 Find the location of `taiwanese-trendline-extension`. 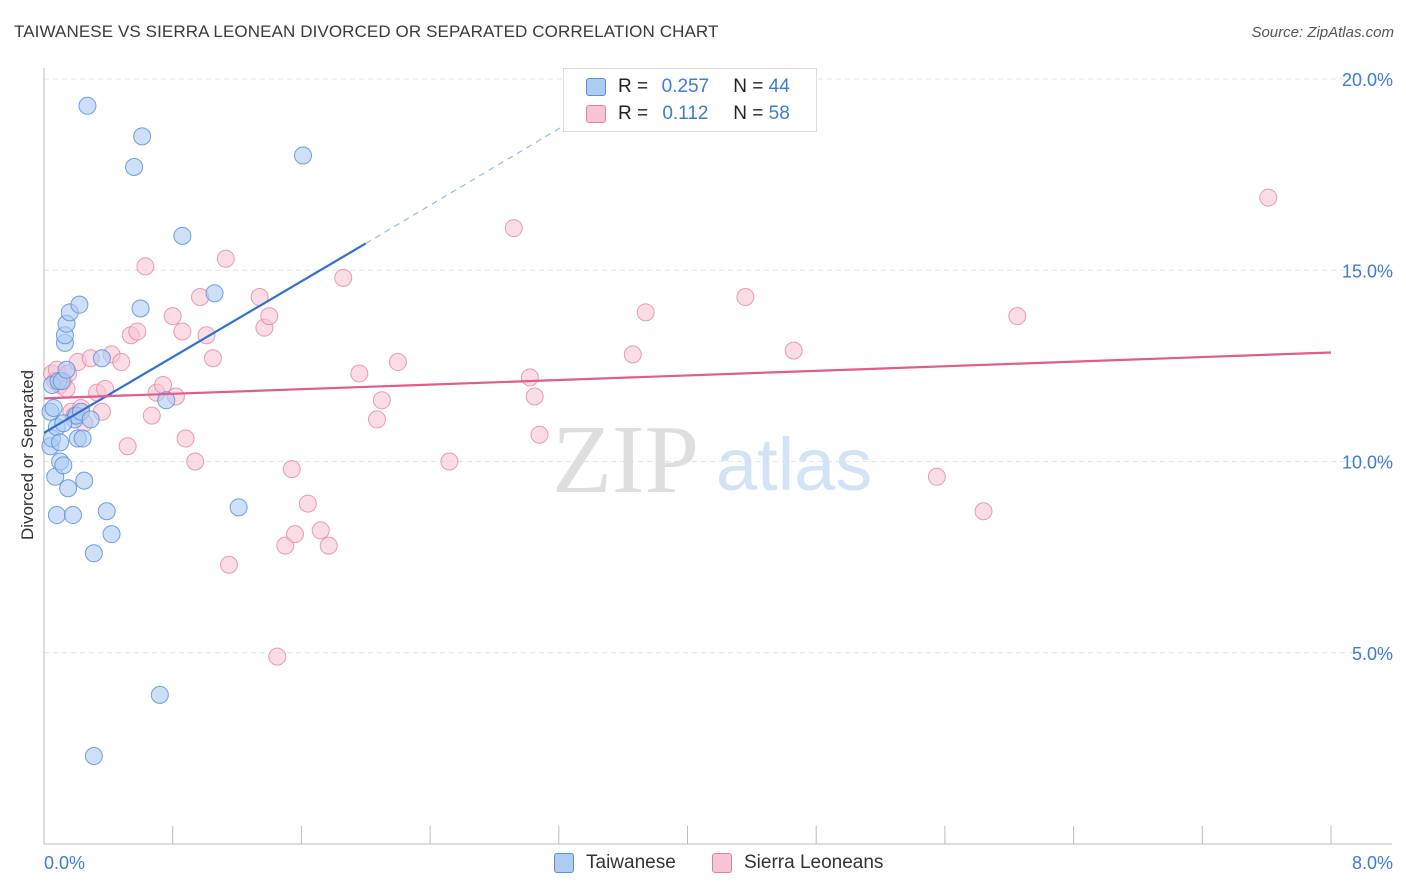

taiwanese-trendline-extension is located at coordinates (478, 176).